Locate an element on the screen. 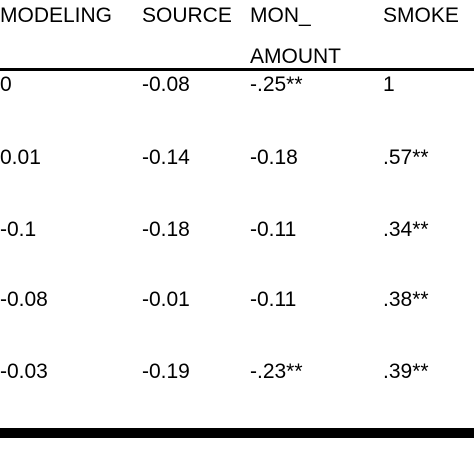 This screenshot has height=474, width=474. table-cell: .57** is located at coordinates (406, 157).